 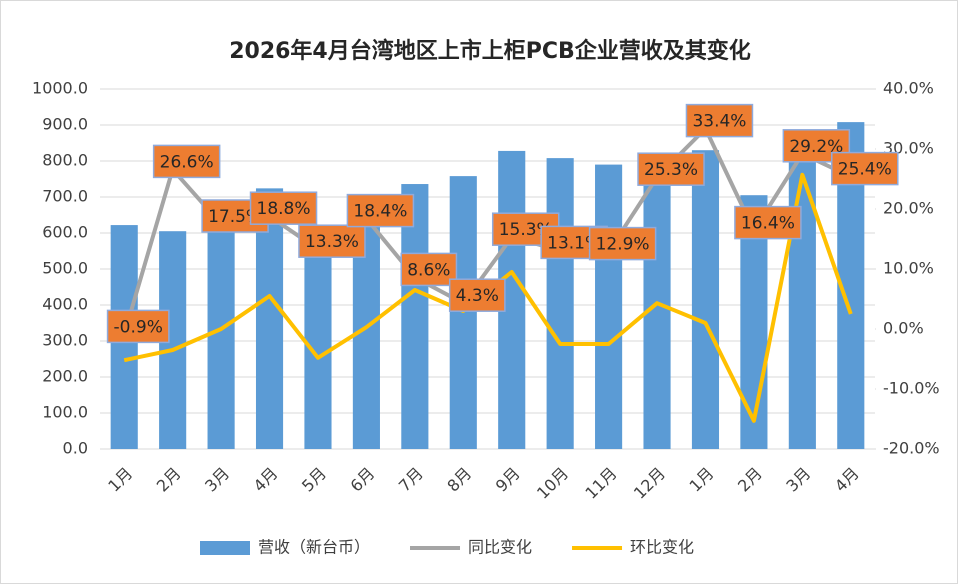 I want to click on data-label: 4.3%, so click(x=477, y=295).